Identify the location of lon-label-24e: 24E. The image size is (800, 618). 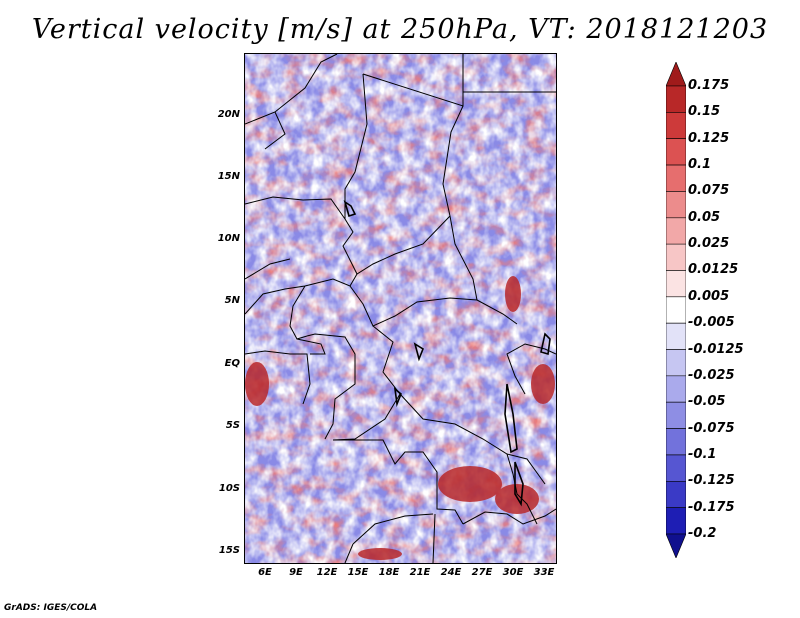
(451, 572).